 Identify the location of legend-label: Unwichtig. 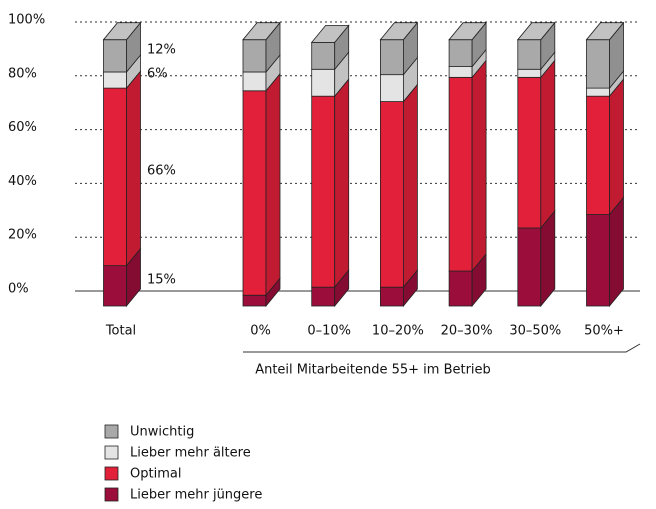
(162, 432).